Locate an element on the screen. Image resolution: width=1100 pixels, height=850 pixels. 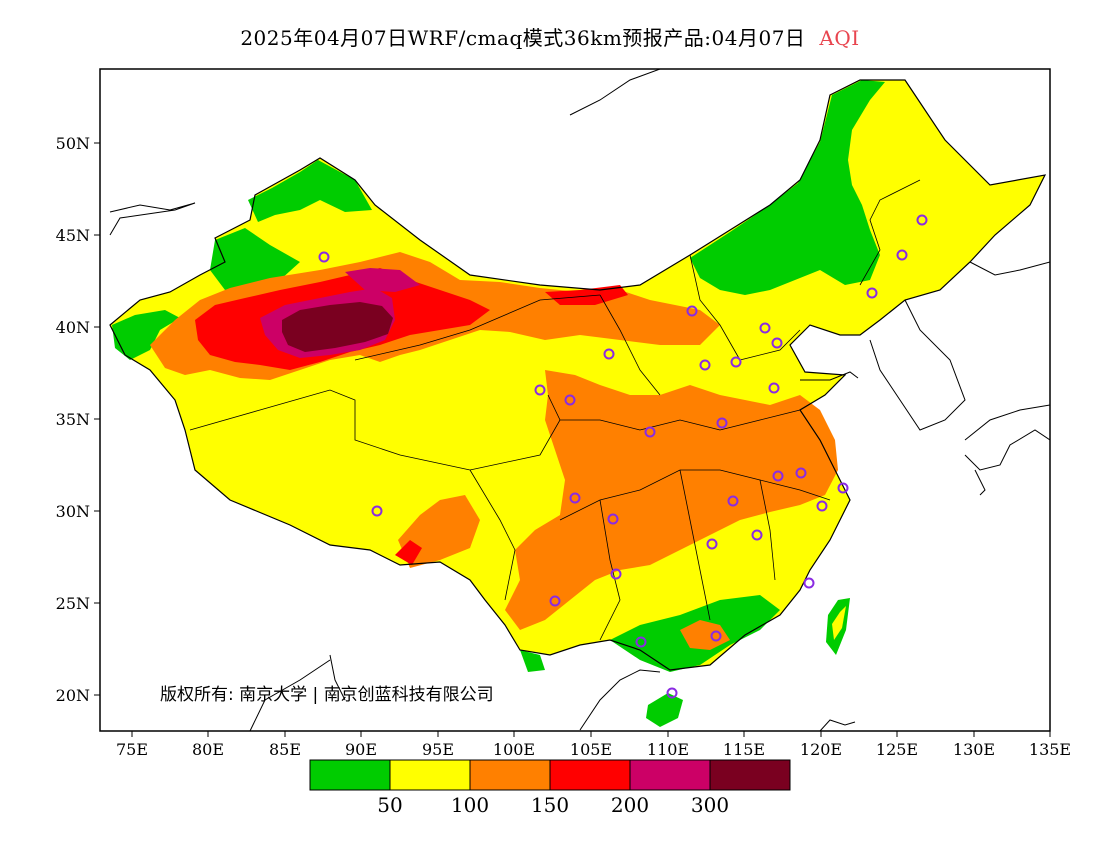
lat-label: 30N is located at coordinates (73, 511).